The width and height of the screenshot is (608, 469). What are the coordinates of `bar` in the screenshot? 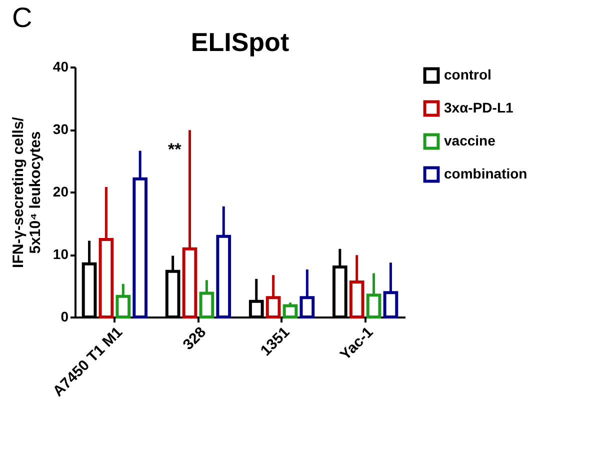 It's located at (290, 311).